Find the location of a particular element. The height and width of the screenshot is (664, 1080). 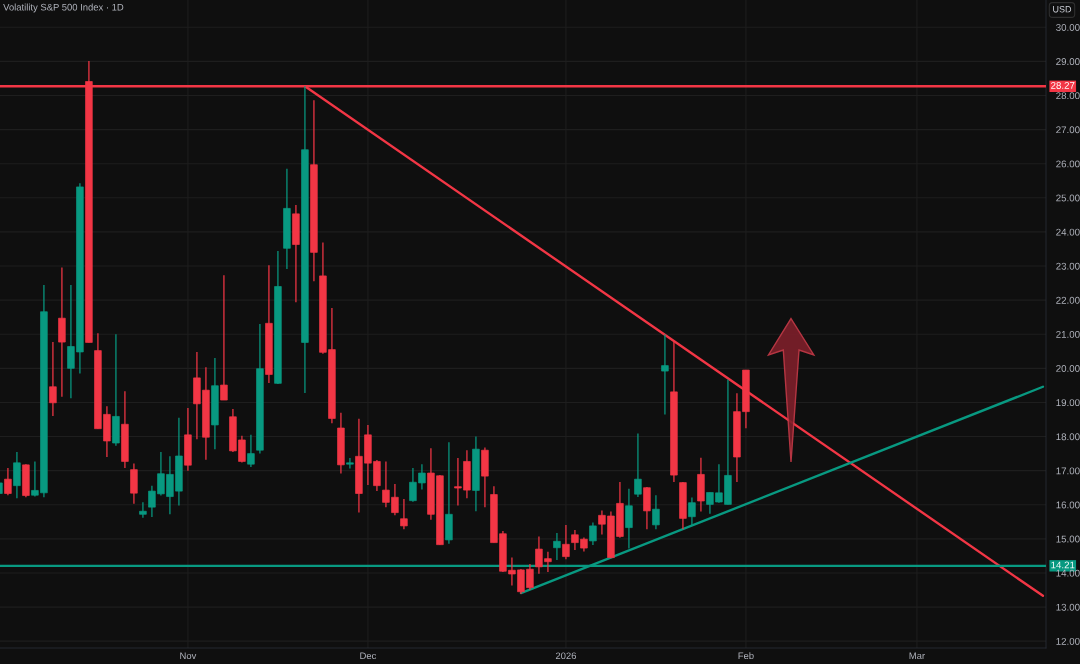

x-tick-label: Dec is located at coordinates (368, 656).